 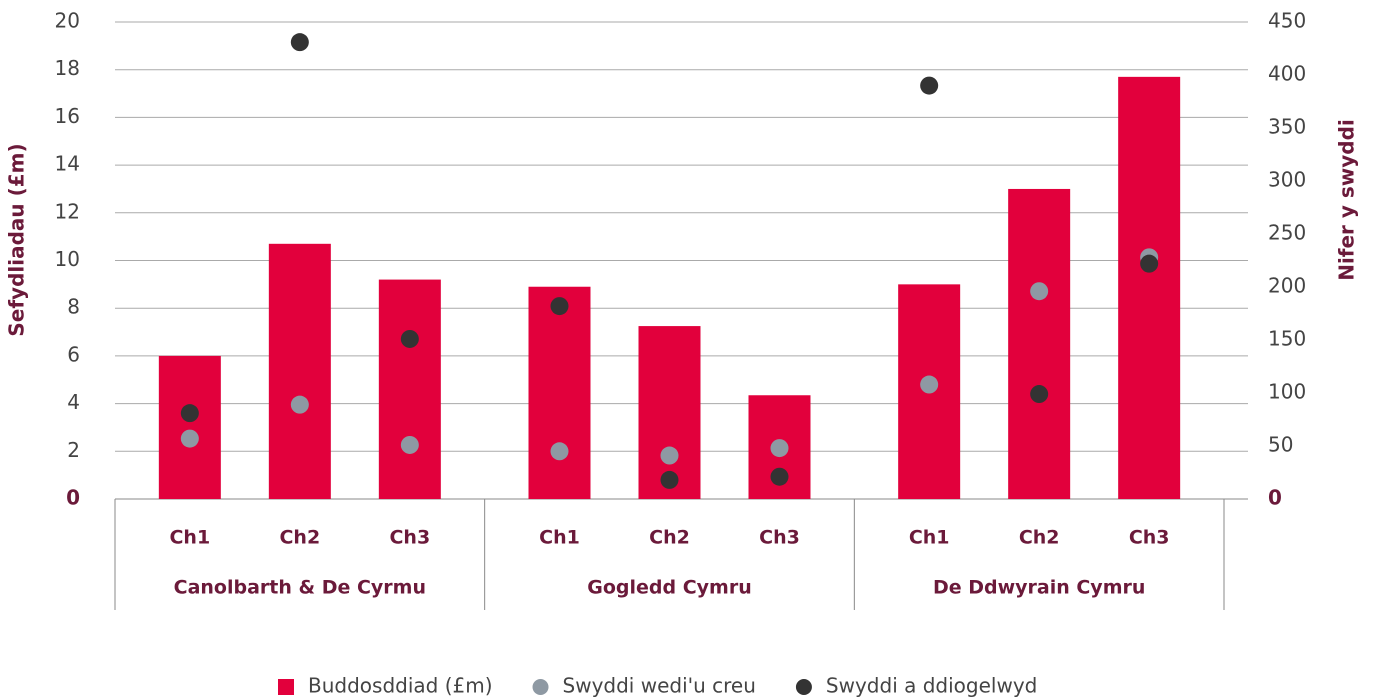 What do you see at coordinates (1287, 339) in the screenshot?
I see `y2-tick-label: 150` at bounding box center [1287, 339].